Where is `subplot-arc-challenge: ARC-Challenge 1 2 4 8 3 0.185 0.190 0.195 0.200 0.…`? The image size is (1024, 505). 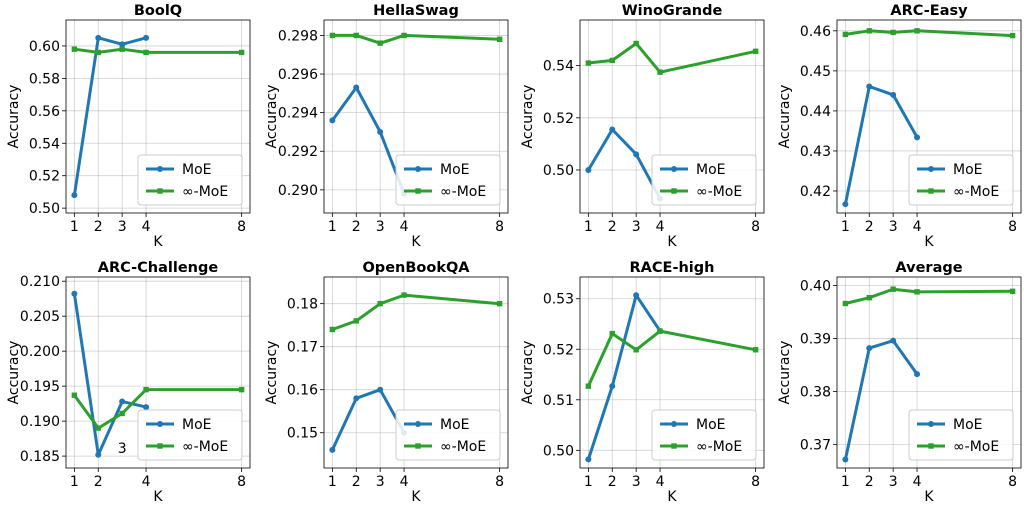
subplot-arc-challenge: ARC-Challenge 1 2 4 8 3 0.185 0.190 0.195 0.200 0.… is located at coordinates (128, 382).